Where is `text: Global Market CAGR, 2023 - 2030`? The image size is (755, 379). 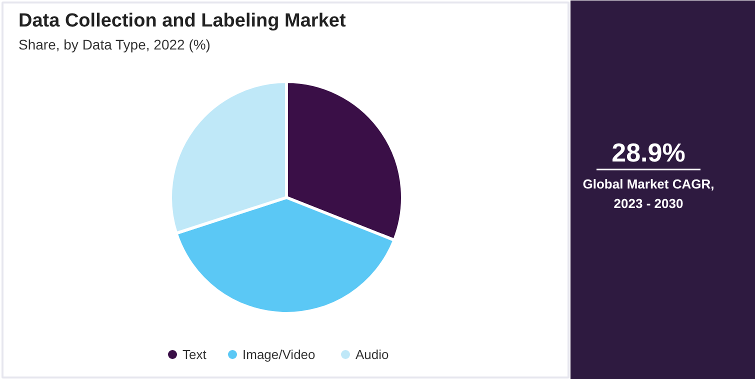
text: Global Market CAGR, 2023 - 2030 is located at coordinates (648, 193).